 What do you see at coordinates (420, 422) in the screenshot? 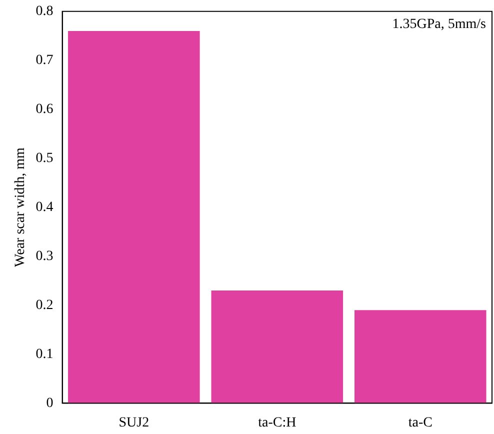
I see `x-tick-label: ta-C` at bounding box center [420, 422].